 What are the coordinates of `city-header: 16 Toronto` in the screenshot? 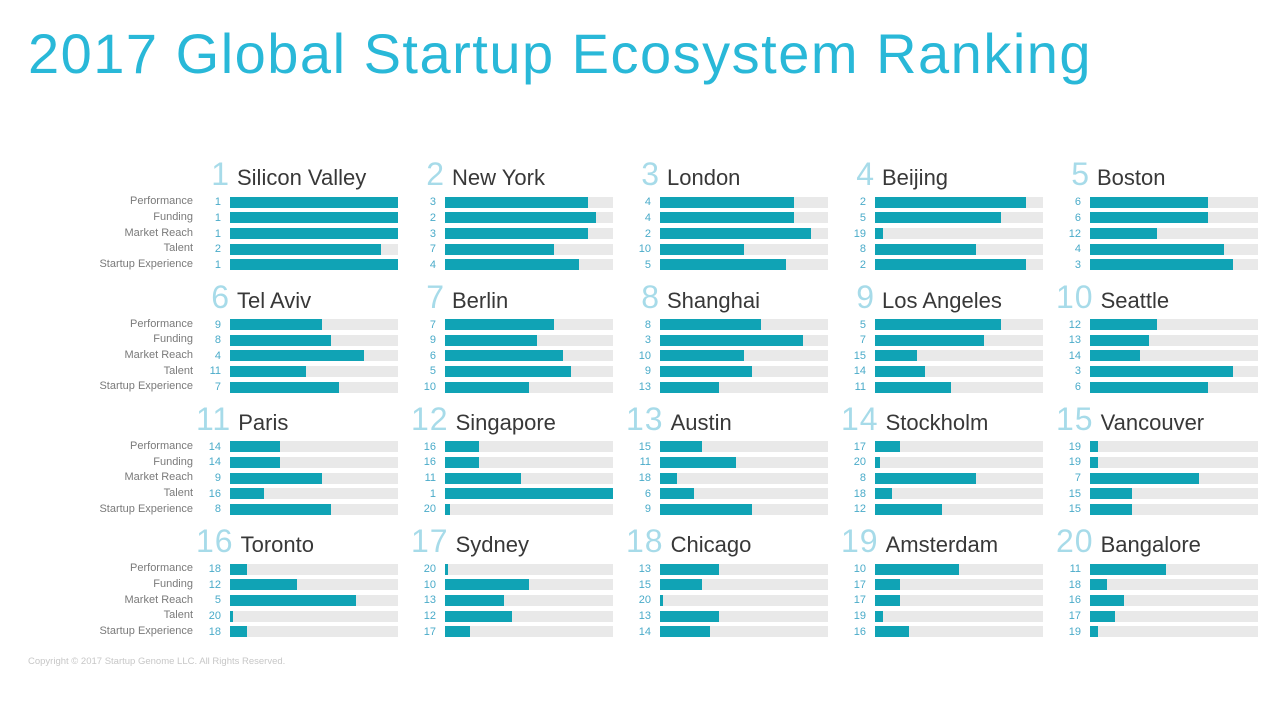 It's located at (303, 541).